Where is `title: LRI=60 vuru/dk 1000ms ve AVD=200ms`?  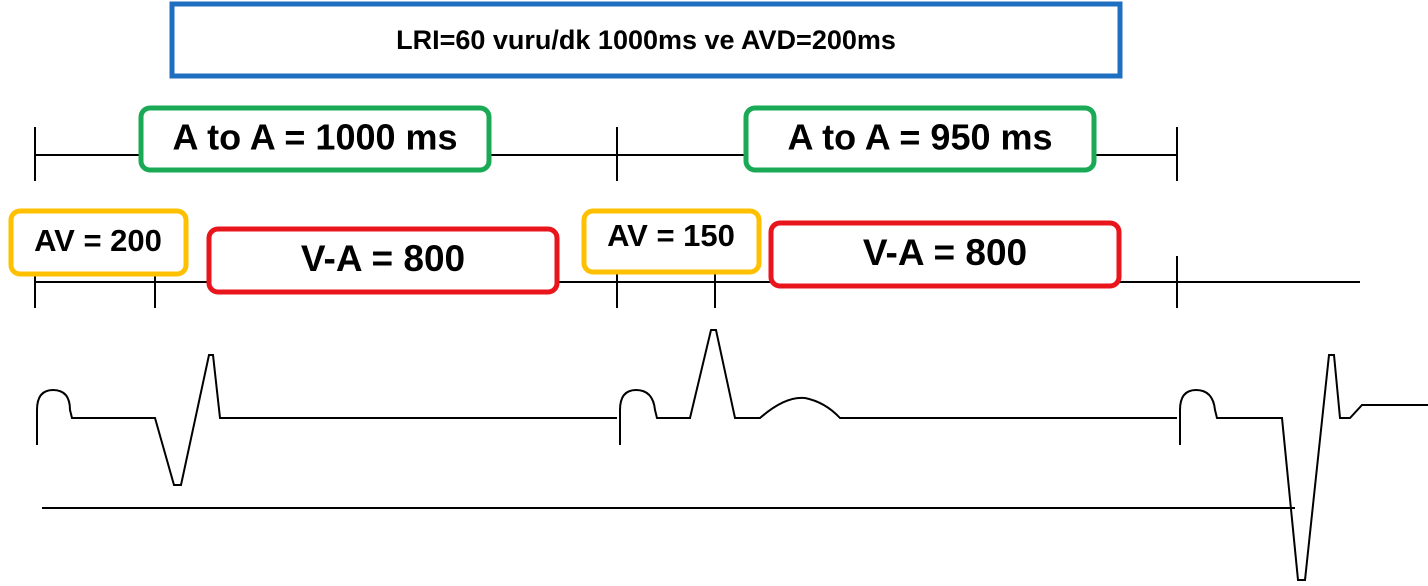
title: LRI=60 vuru/dk 1000ms ve AVD=200ms is located at coordinates (646, 40).